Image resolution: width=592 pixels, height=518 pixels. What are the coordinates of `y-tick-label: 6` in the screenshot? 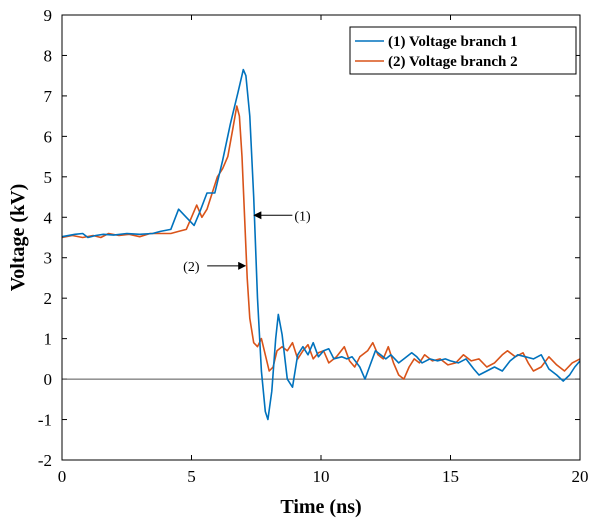 It's located at (48, 136).